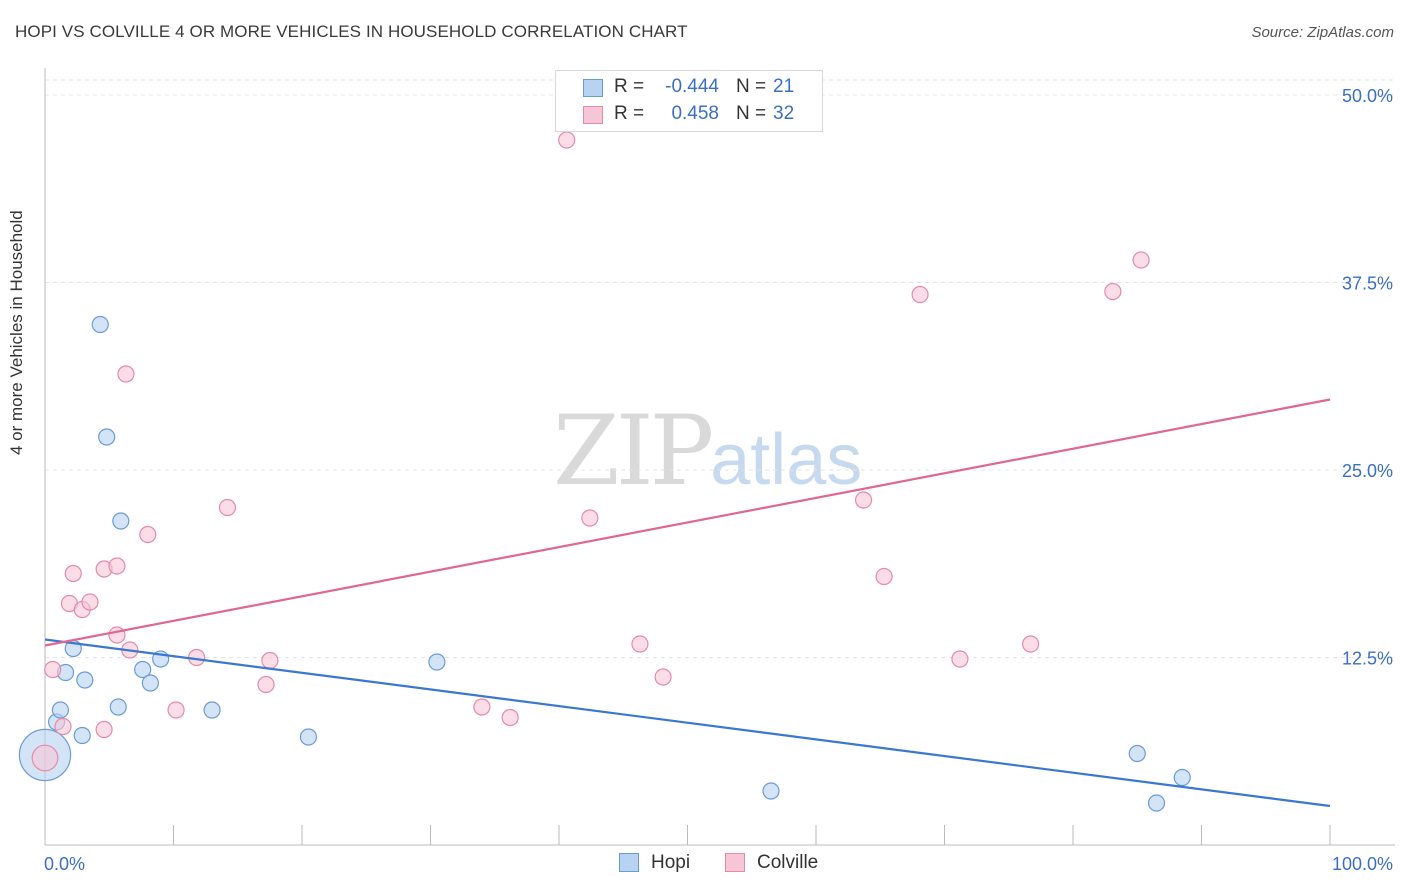  What do you see at coordinates (671, 862) in the screenshot?
I see `legend-label-hopi: Hopi` at bounding box center [671, 862].